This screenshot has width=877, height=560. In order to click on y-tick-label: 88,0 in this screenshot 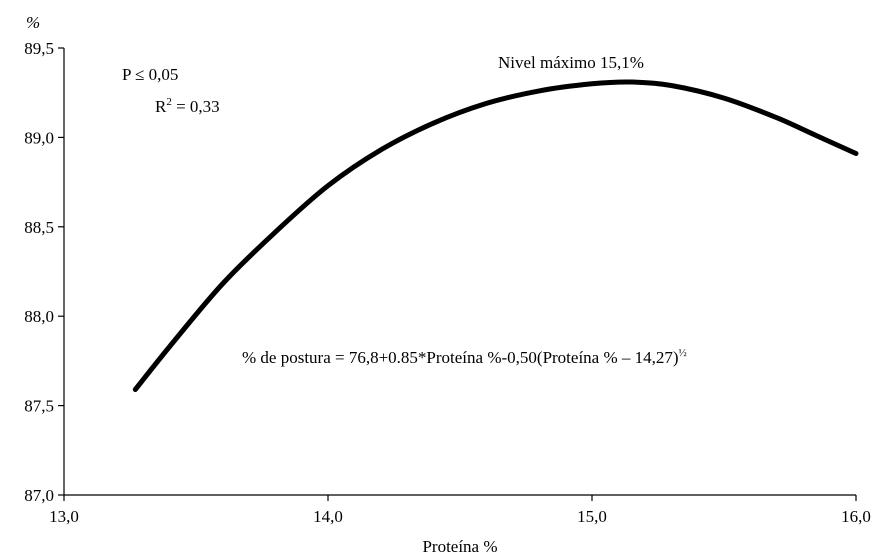, I will do `click(39, 316)`.